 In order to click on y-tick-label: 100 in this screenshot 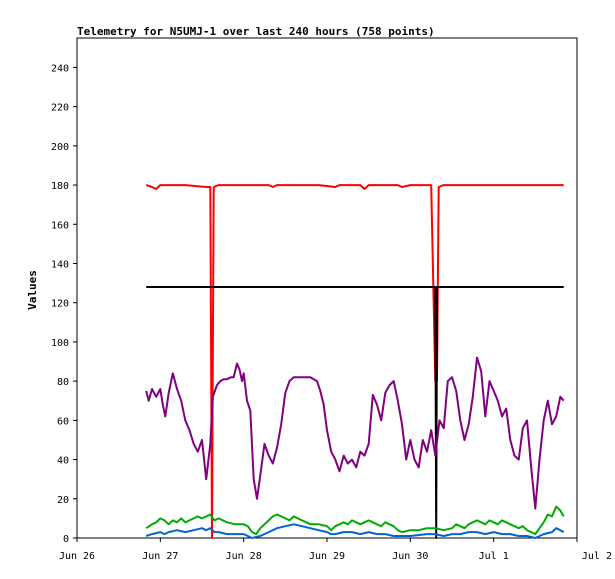, I will do `click(60, 343)`.